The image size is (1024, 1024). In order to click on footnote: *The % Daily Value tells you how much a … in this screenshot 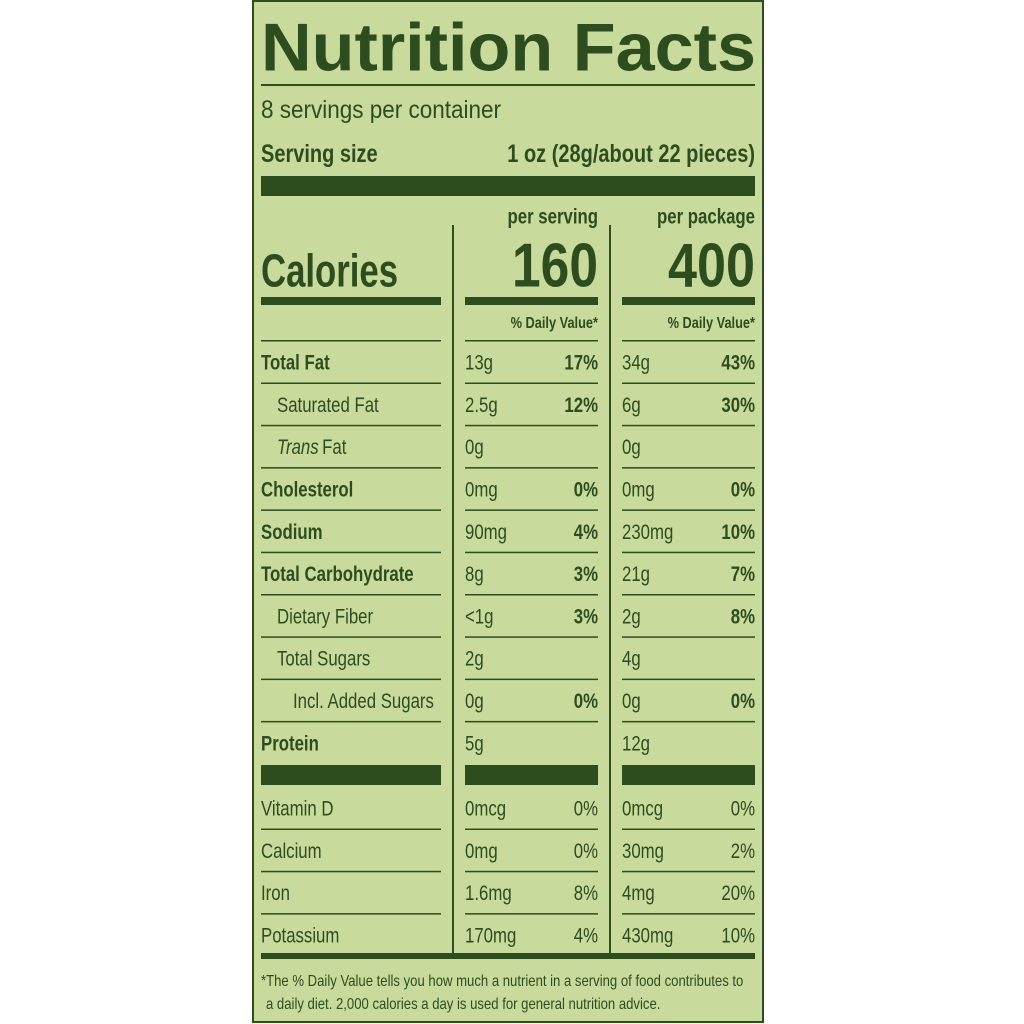, I will do `click(502, 981)`.